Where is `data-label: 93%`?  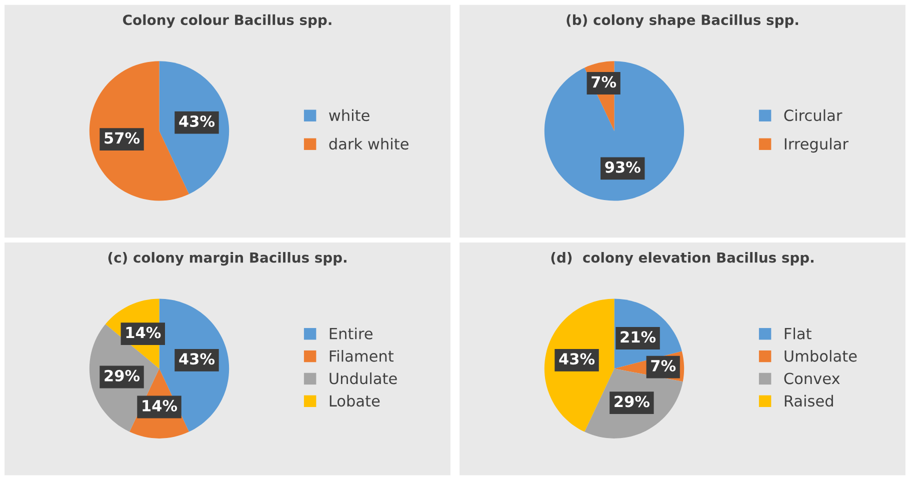
data-label: 93% is located at coordinates (622, 167).